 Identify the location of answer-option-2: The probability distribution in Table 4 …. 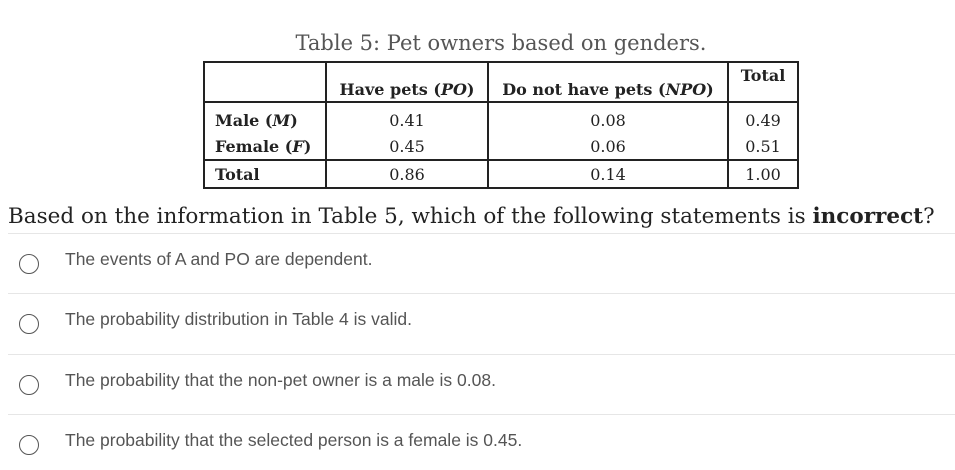
(481, 323).